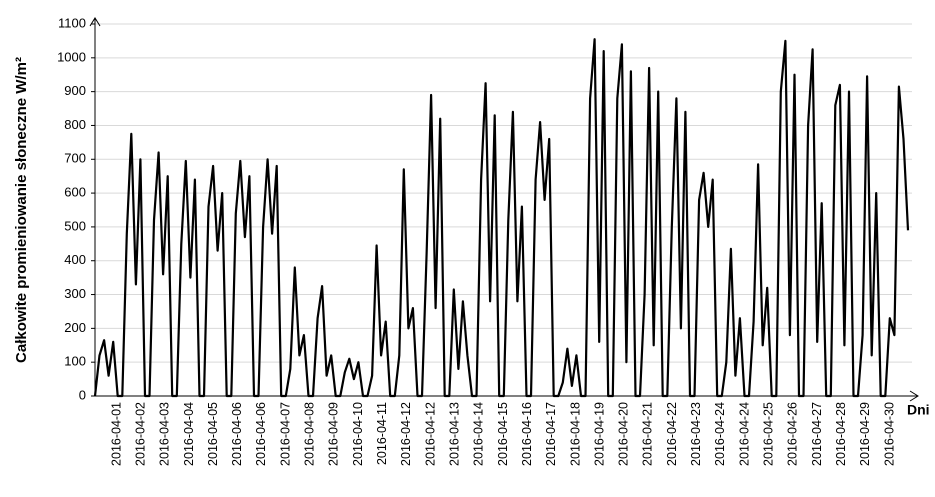 Image resolution: width=935 pixels, height=497 pixels. I want to click on x-tick-label: 2016-04-16, so click(527, 434).